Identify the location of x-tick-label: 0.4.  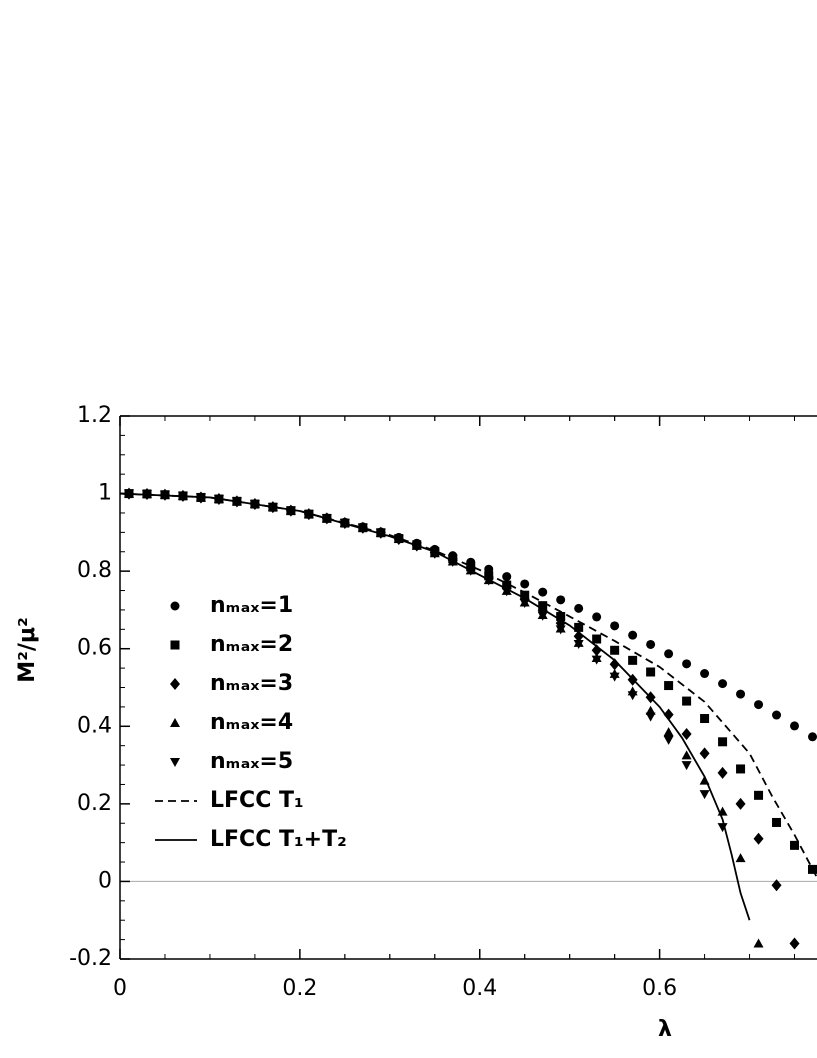
(479, 988).